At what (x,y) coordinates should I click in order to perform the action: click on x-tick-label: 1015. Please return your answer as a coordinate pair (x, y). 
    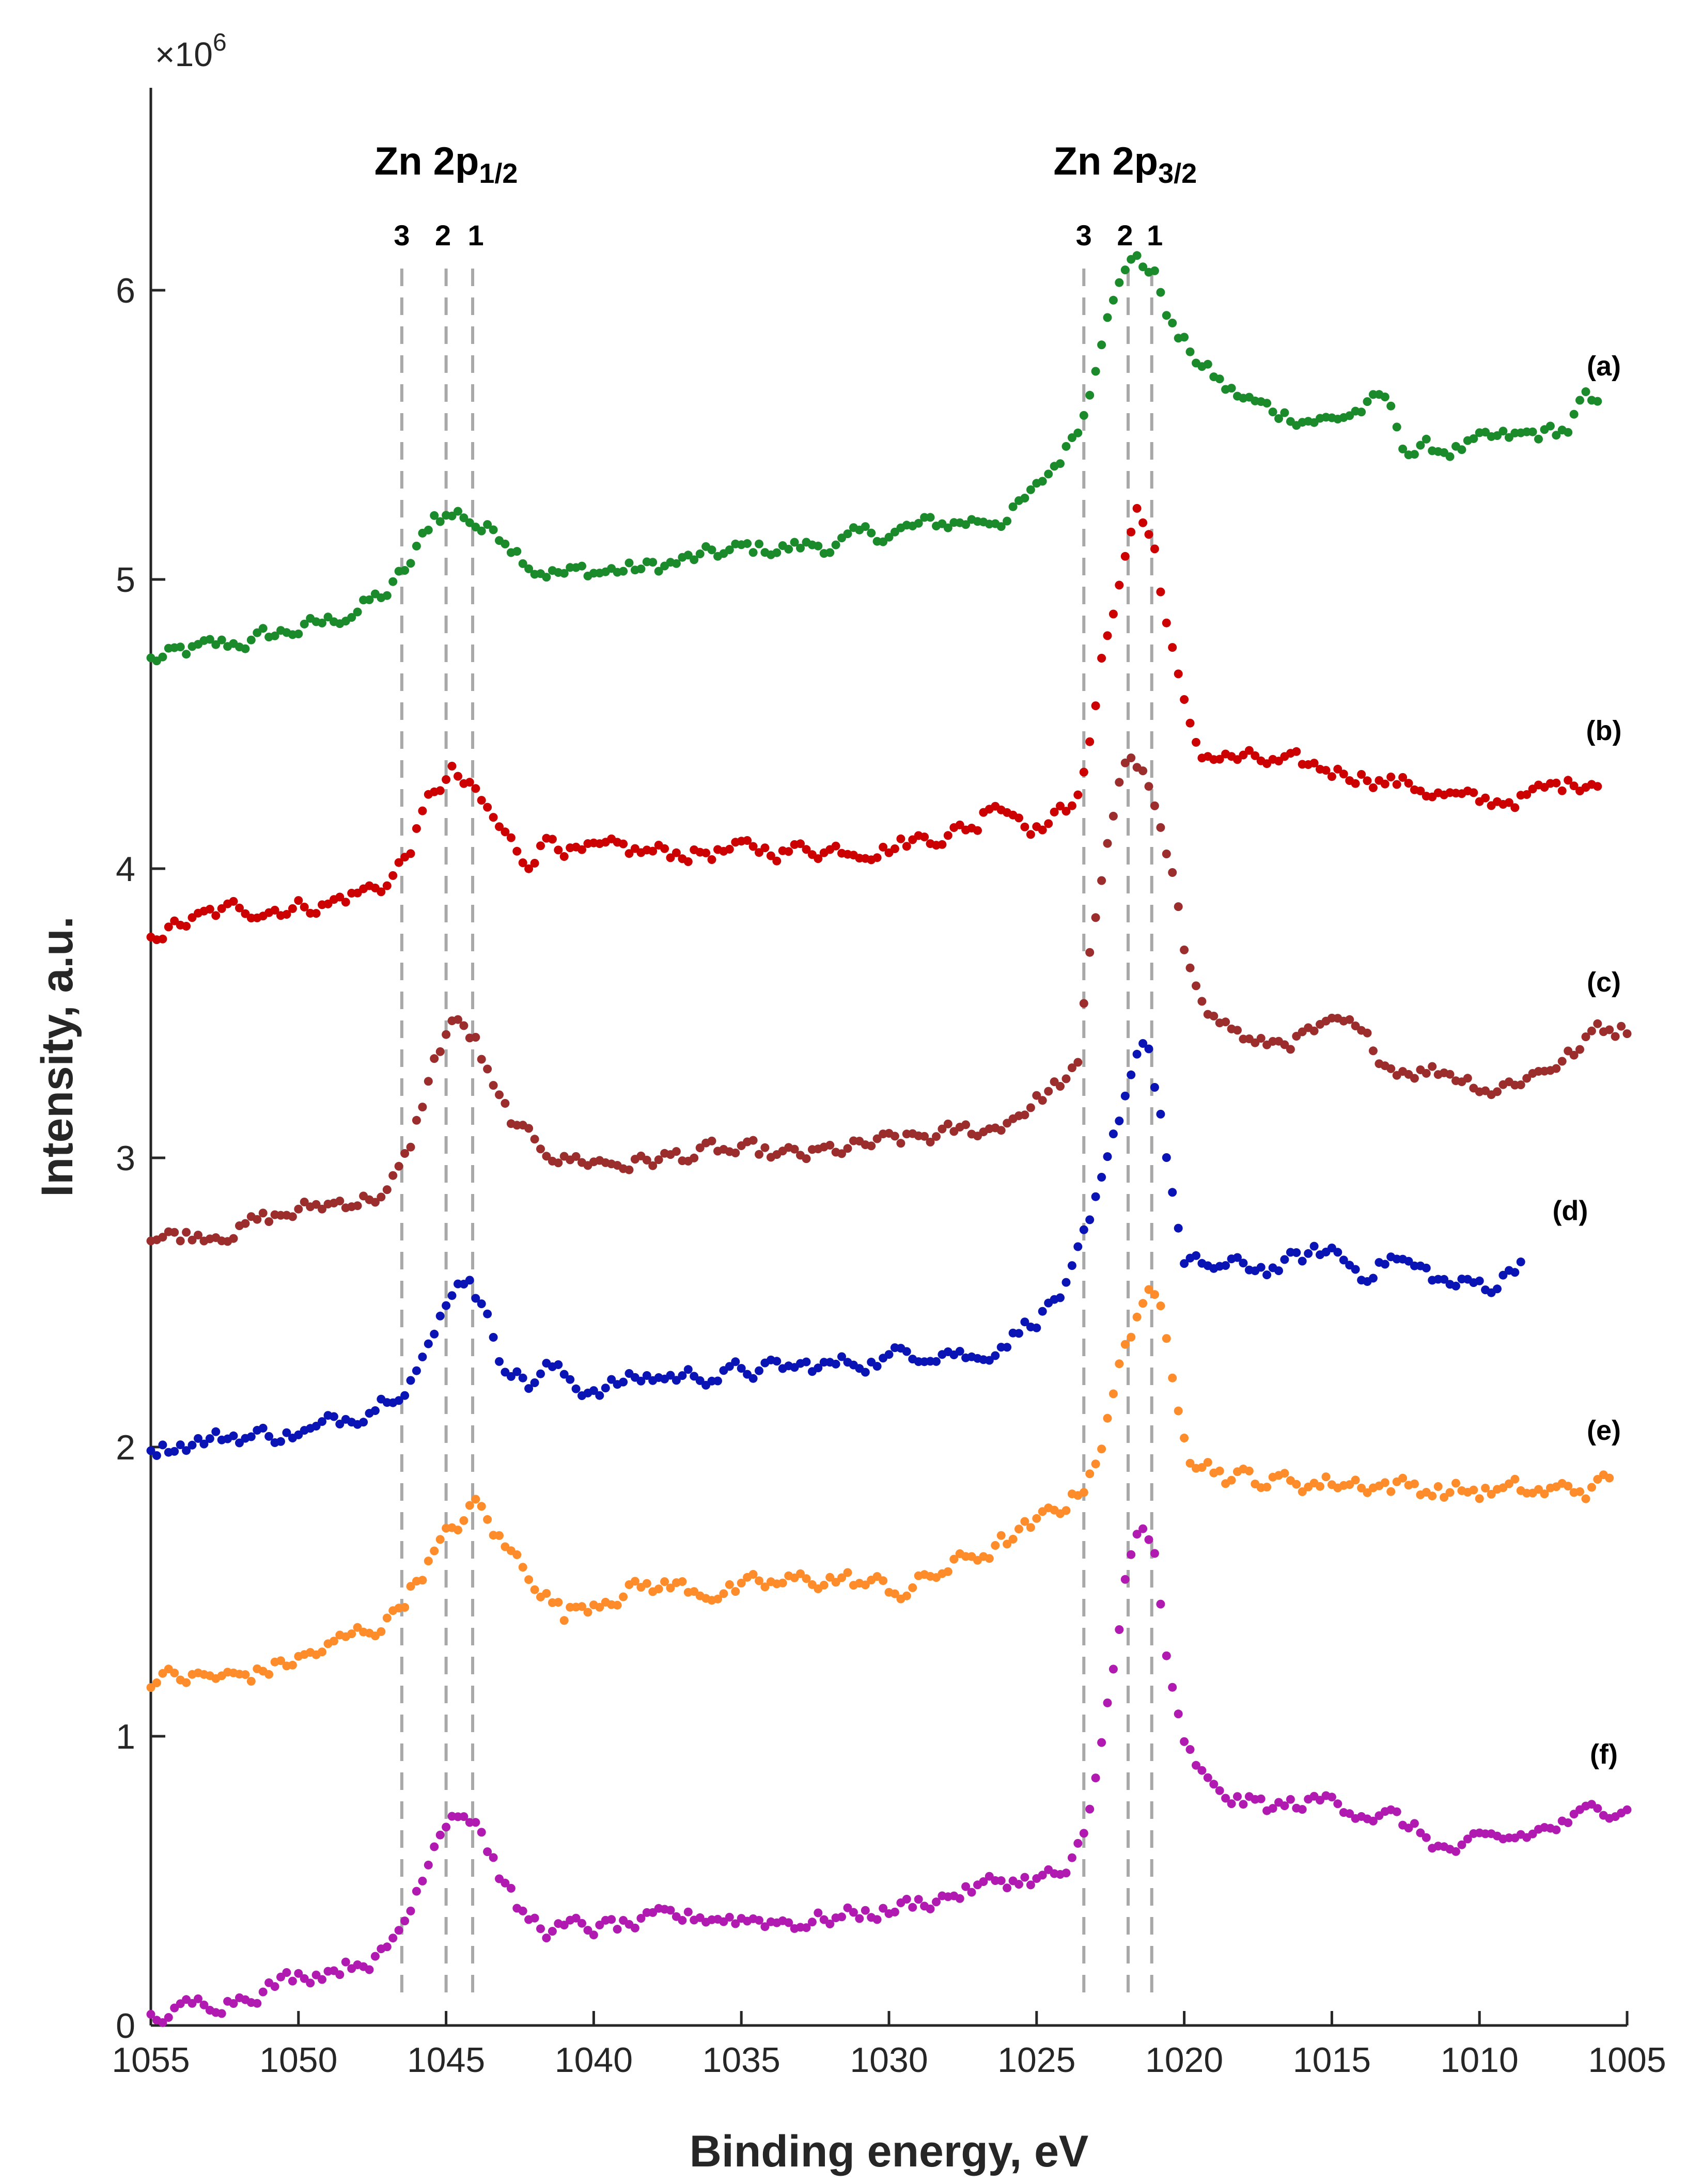
    Looking at the image, I should click on (1332, 2060).